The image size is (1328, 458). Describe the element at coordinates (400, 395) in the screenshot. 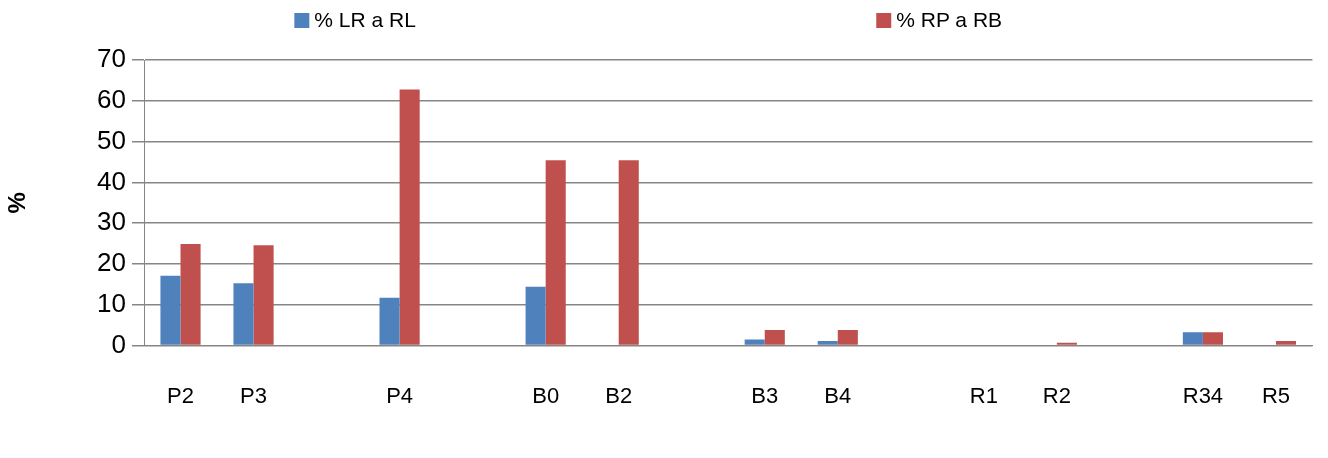

I see `x-tick-label: P4` at that location.